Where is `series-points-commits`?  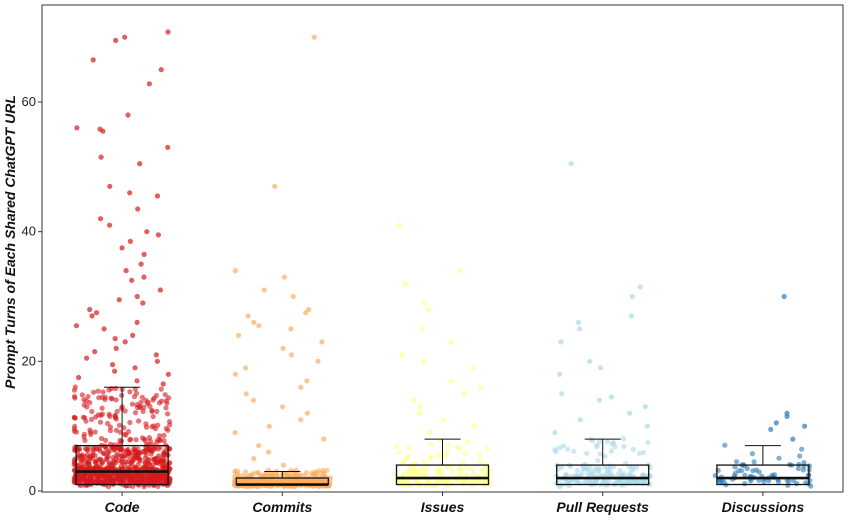 series-points-commits is located at coordinates (282, 262).